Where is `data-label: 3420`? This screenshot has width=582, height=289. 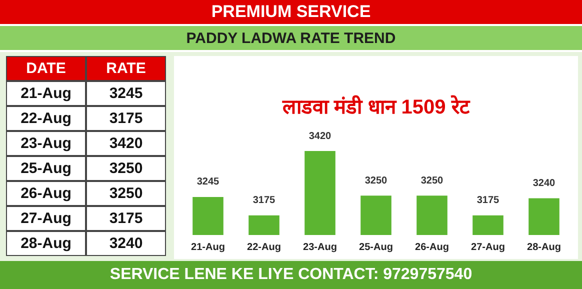 data-label: 3420 is located at coordinates (320, 136).